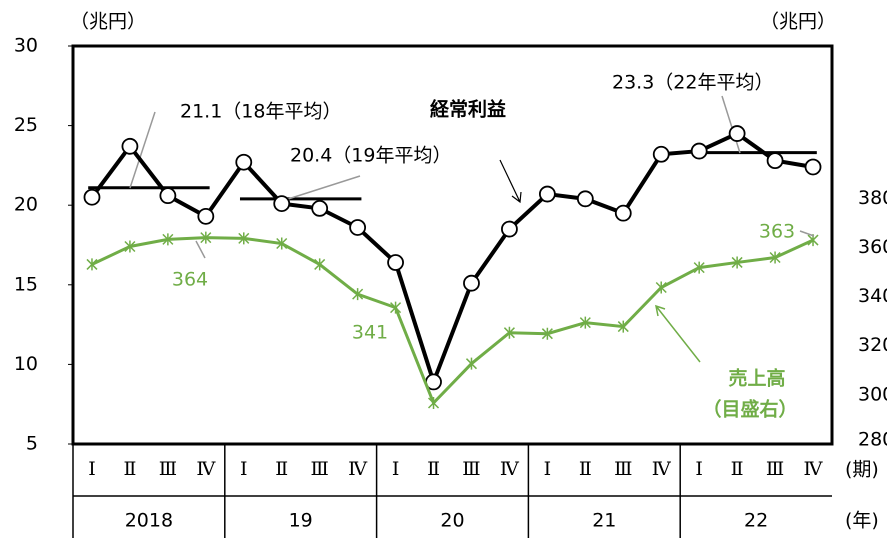  What do you see at coordinates (756, 378) in the screenshot?
I see `series-name: 売上高` at bounding box center [756, 378].